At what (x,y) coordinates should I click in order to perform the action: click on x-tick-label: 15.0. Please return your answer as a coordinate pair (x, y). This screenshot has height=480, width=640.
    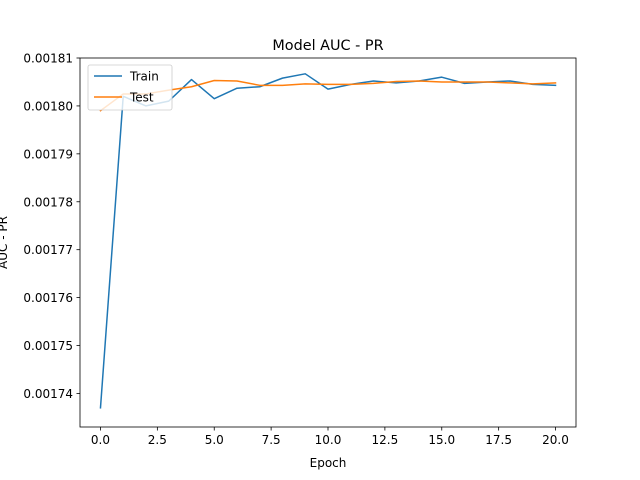
    Looking at the image, I should click on (441, 440).